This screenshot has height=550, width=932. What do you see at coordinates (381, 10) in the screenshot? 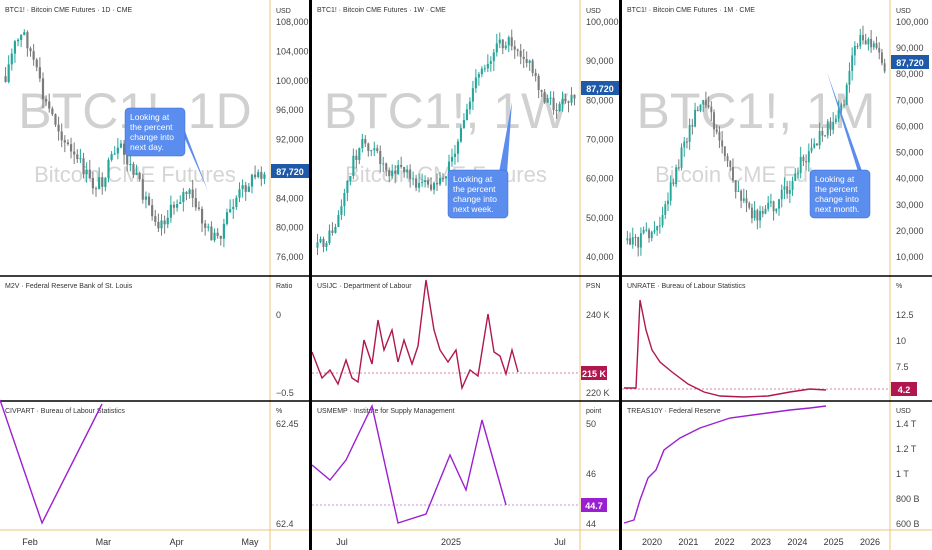
I see `chart-title: BTC1! · Bitcoin CME Futures · 1W · CME` at bounding box center [381, 10].